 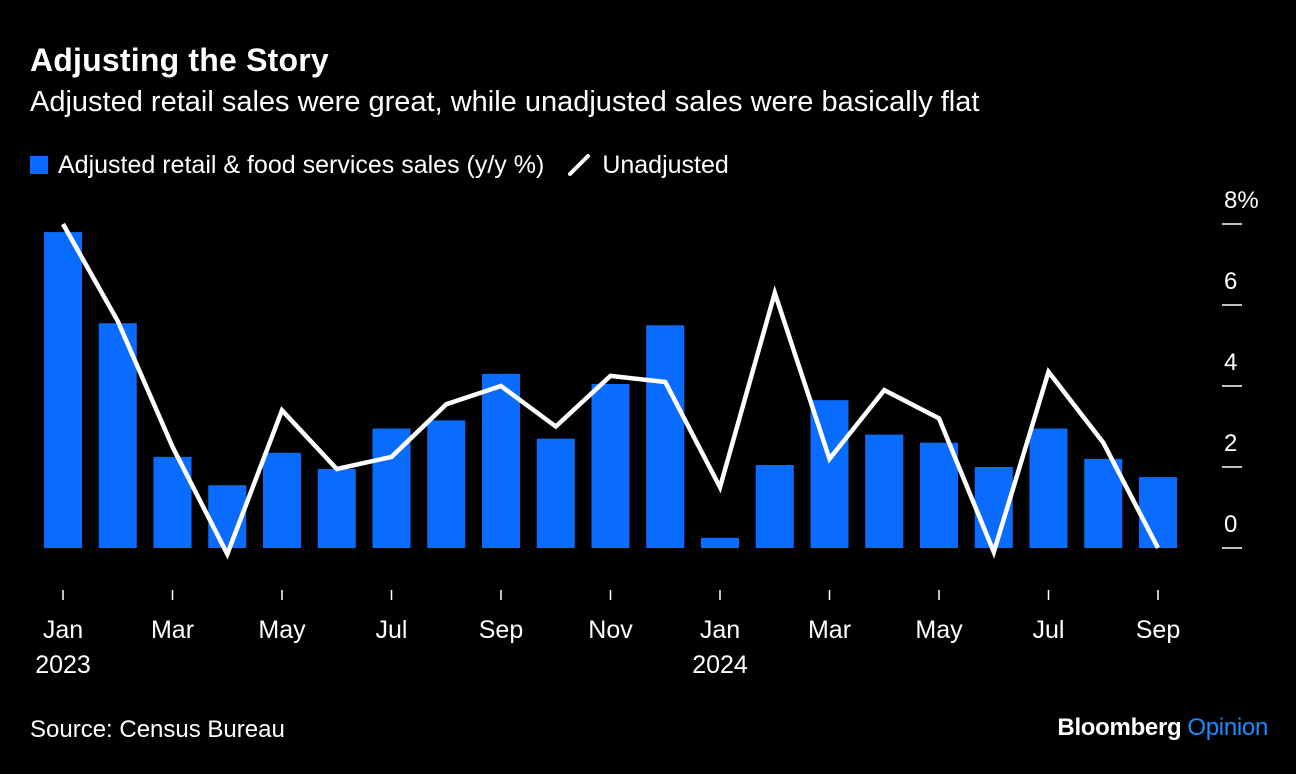 I want to click on brand-main: Bloomberg, so click(x=1119, y=727).